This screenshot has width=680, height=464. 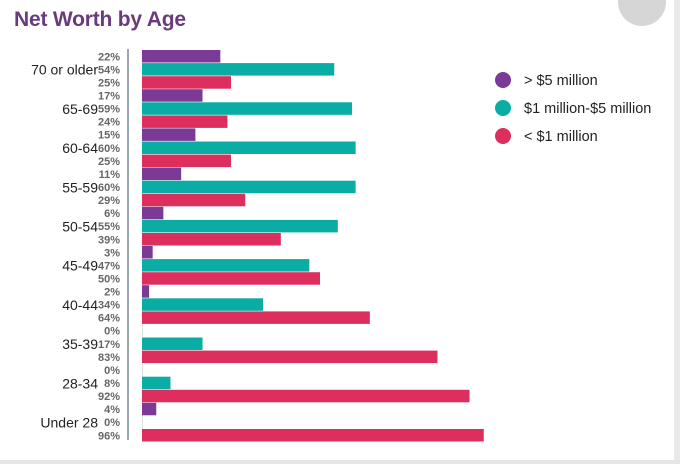 What do you see at coordinates (561, 137) in the screenshot?
I see `legend-label: < $1 million` at bounding box center [561, 137].